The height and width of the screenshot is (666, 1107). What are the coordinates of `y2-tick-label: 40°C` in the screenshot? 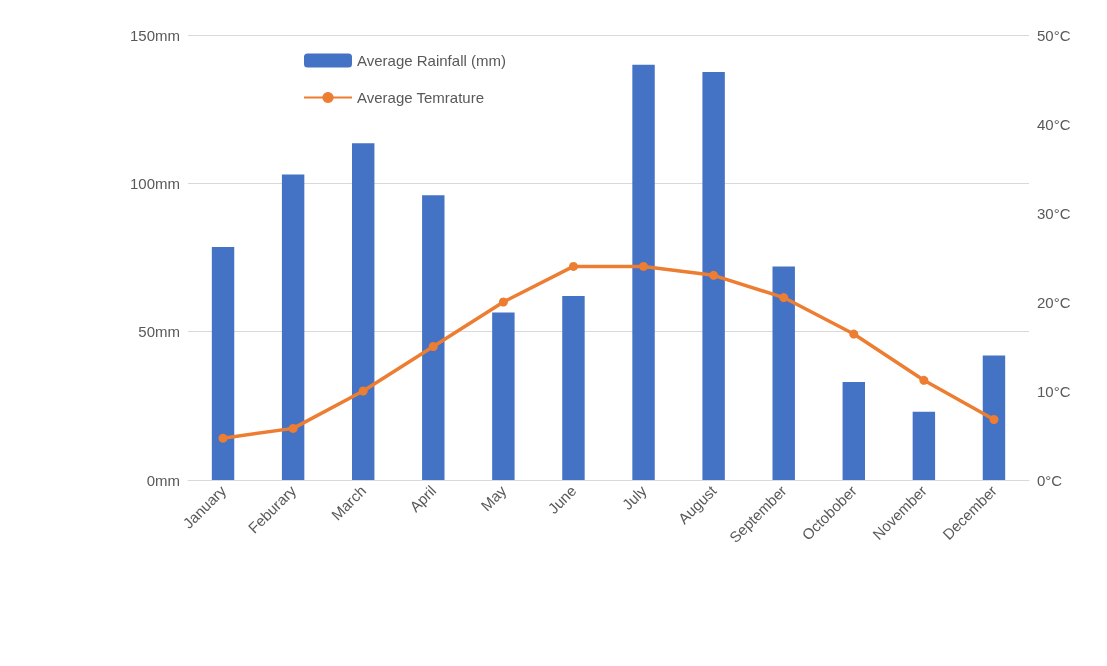 It's located at (1054, 124).